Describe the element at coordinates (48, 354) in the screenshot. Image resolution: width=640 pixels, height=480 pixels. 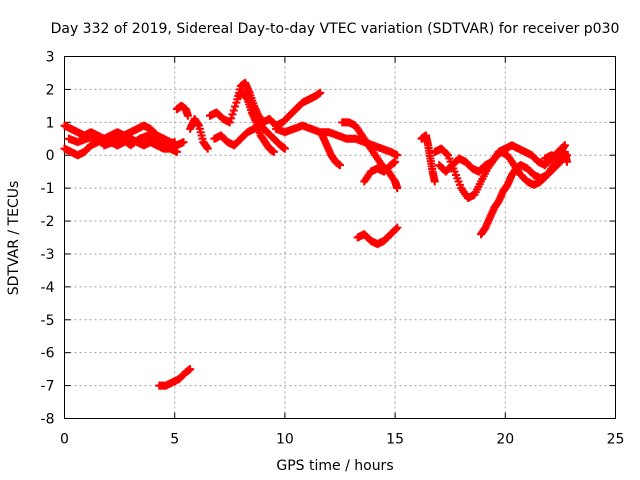
I see `y-tick-label: -6` at that location.